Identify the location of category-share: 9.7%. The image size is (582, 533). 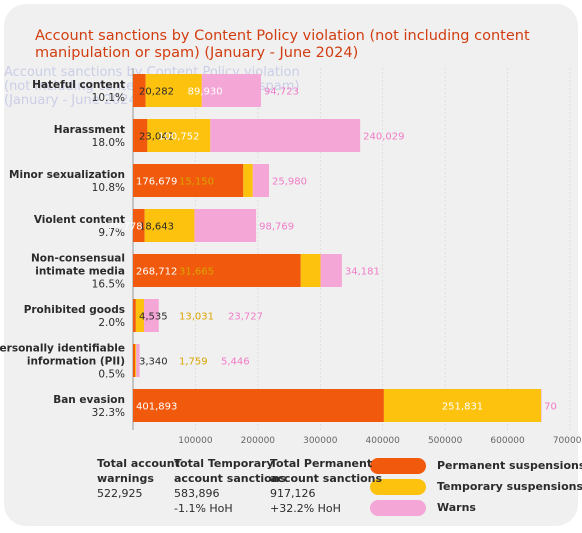
(111, 233).